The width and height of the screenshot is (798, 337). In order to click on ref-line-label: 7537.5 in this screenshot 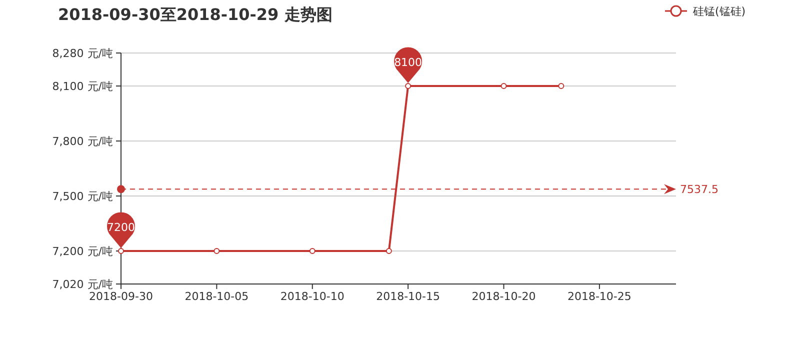, I will do `click(699, 189)`.